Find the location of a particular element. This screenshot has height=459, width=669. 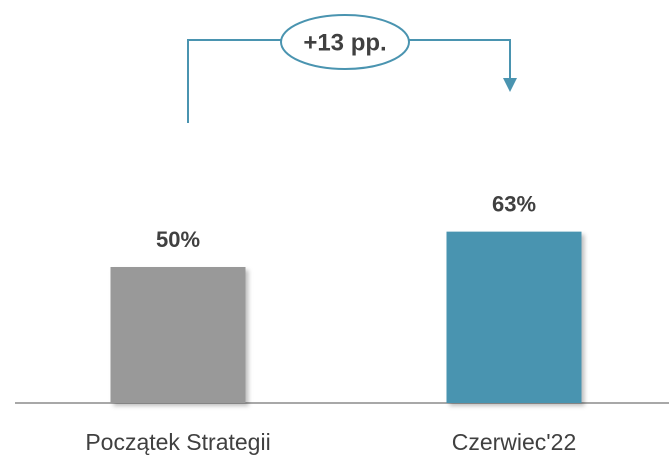

annotation: +13 pp. is located at coordinates (344, 42).